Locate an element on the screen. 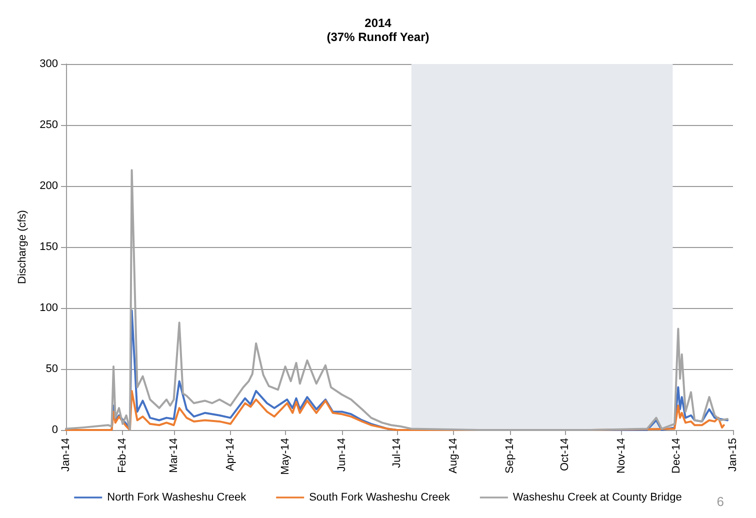 The width and height of the screenshot is (756, 518). x-tick-label: Sep-14 is located at coordinates (510, 456).